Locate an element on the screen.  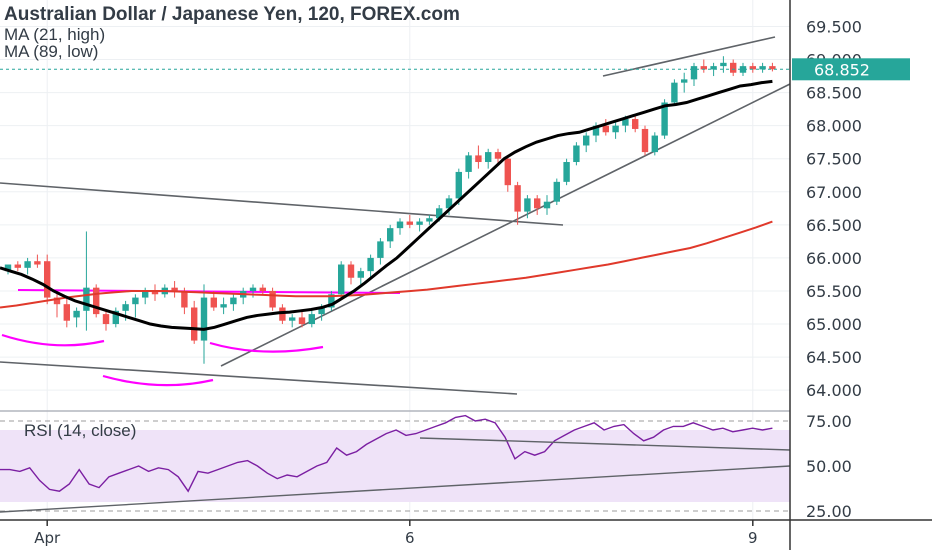
channel-lower-line is located at coordinates (259, 378).